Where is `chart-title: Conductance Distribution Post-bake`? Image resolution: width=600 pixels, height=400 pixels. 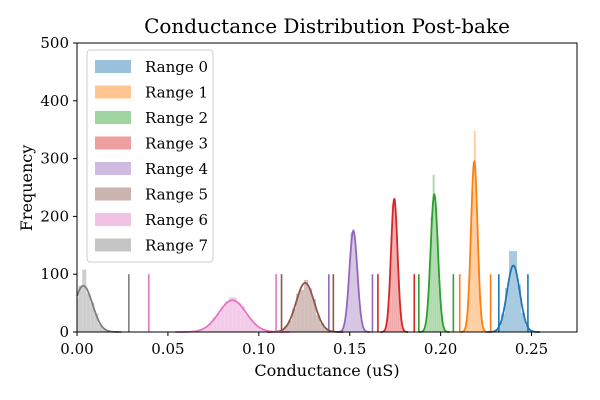 chart-title: Conductance Distribution Post-bake is located at coordinates (327, 26).